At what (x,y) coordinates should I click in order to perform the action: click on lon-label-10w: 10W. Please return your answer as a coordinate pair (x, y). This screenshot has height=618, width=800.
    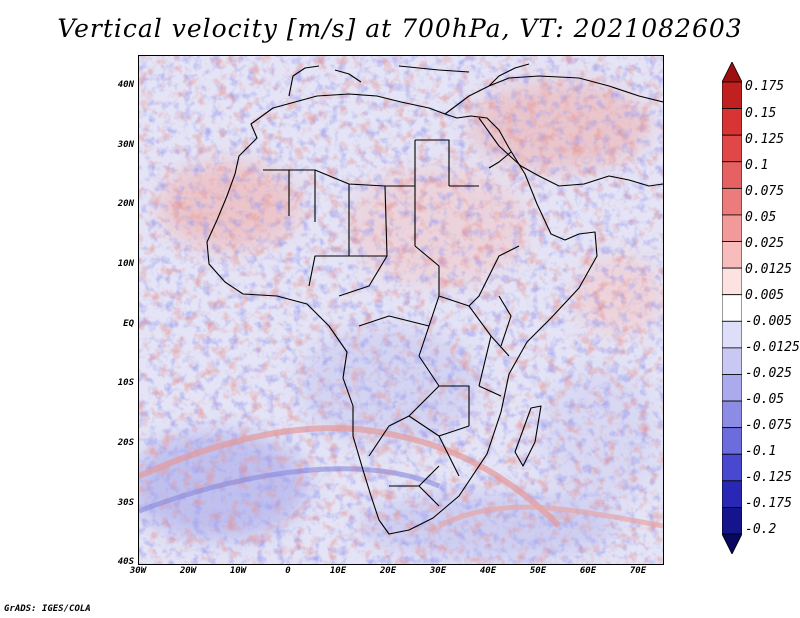
    Looking at the image, I should click on (238, 571).